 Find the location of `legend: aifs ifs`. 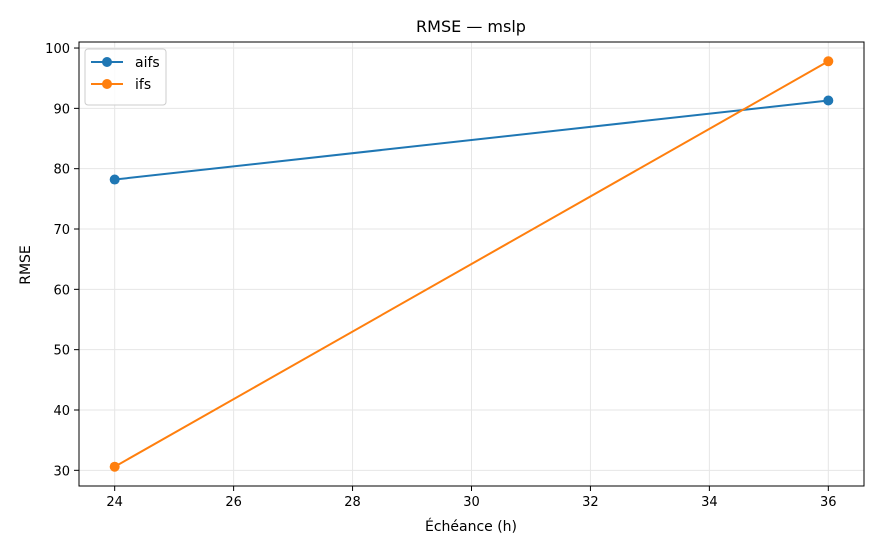

legend: aifs ifs is located at coordinates (125, 77).